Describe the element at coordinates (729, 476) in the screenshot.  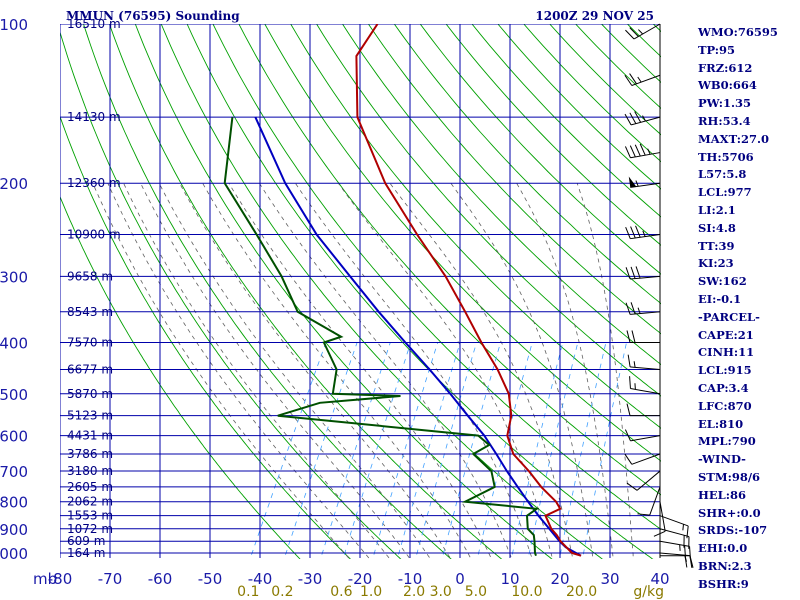
I see `index-row: STM:98/6` at that location.